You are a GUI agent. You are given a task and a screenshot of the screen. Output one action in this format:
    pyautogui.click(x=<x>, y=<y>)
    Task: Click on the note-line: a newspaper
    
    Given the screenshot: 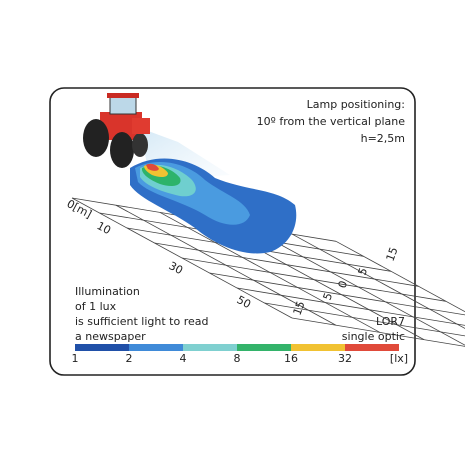 What is the action you would take?
    pyautogui.click(x=110, y=336)
    